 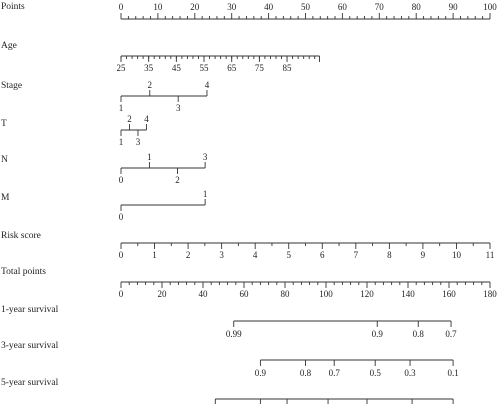 What do you see at coordinates (122, 68) in the screenshot?
I see `tick-label-age: 25` at bounding box center [122, 68].